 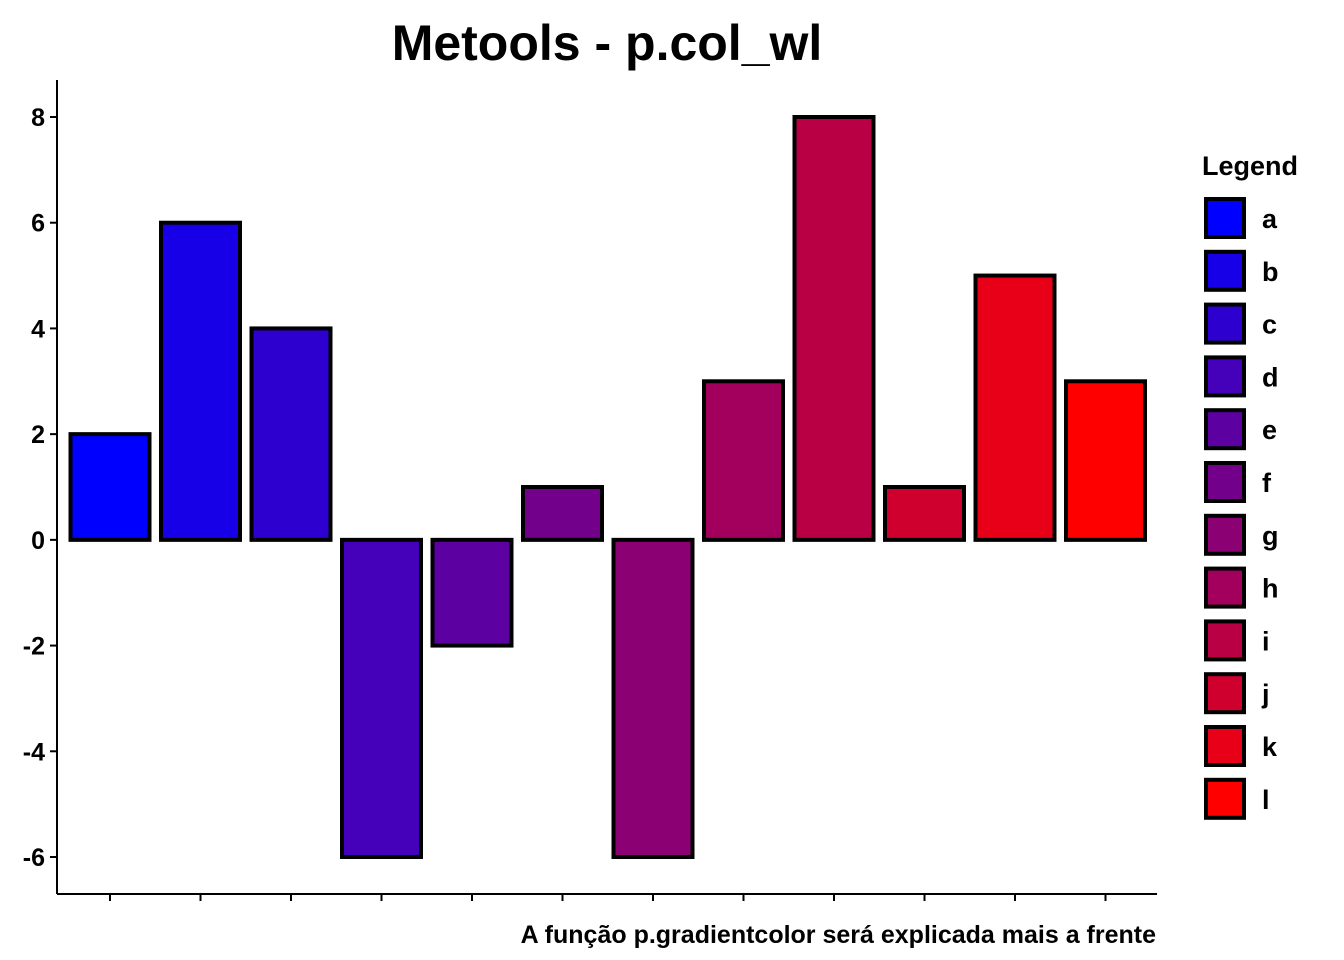 I want to click on legend-key-g, so click(x=1225, y=534).